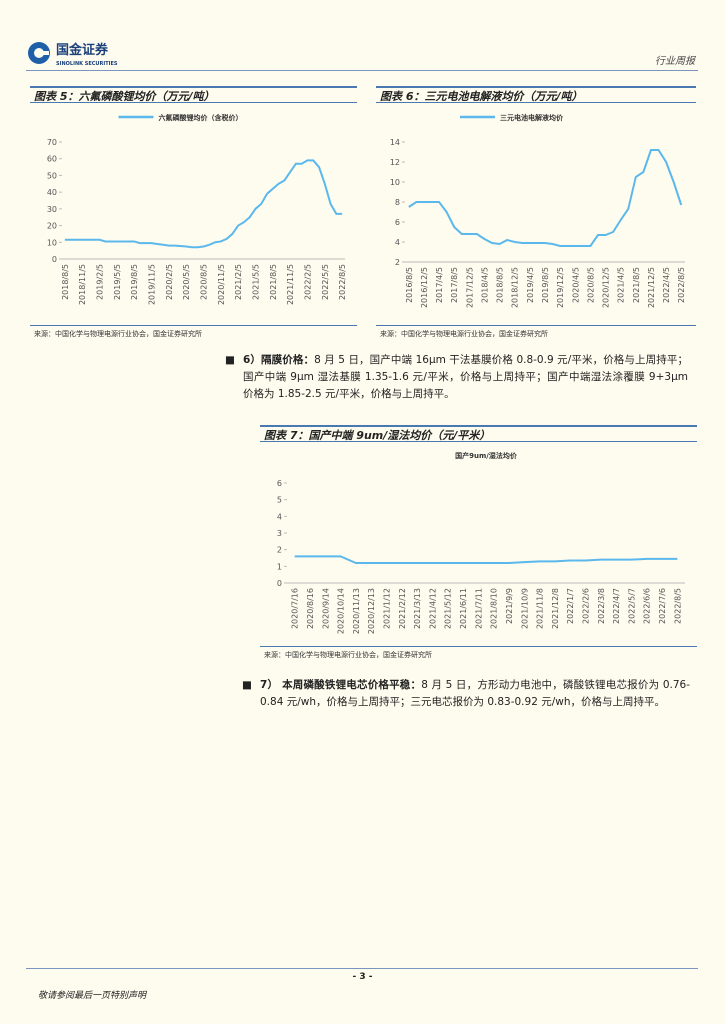  What do you see at coordinates (439, 285) in the screenshot?
I see `x-tick-label: 2017/4/5` at bounding box center [439, 285].